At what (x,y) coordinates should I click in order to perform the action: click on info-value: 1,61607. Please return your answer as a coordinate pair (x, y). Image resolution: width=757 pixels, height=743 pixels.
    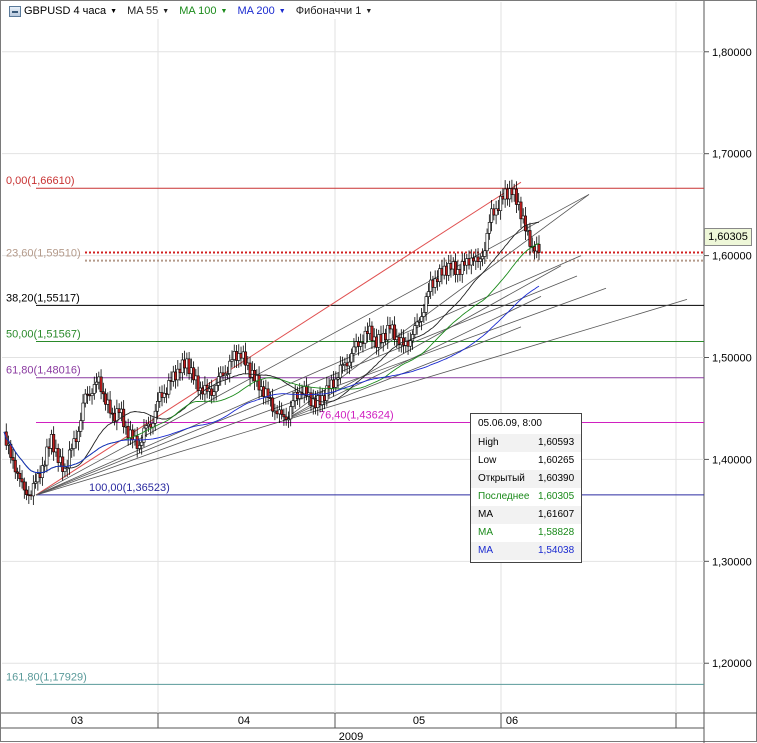
    Looking at the image, I should click on (556, 514).